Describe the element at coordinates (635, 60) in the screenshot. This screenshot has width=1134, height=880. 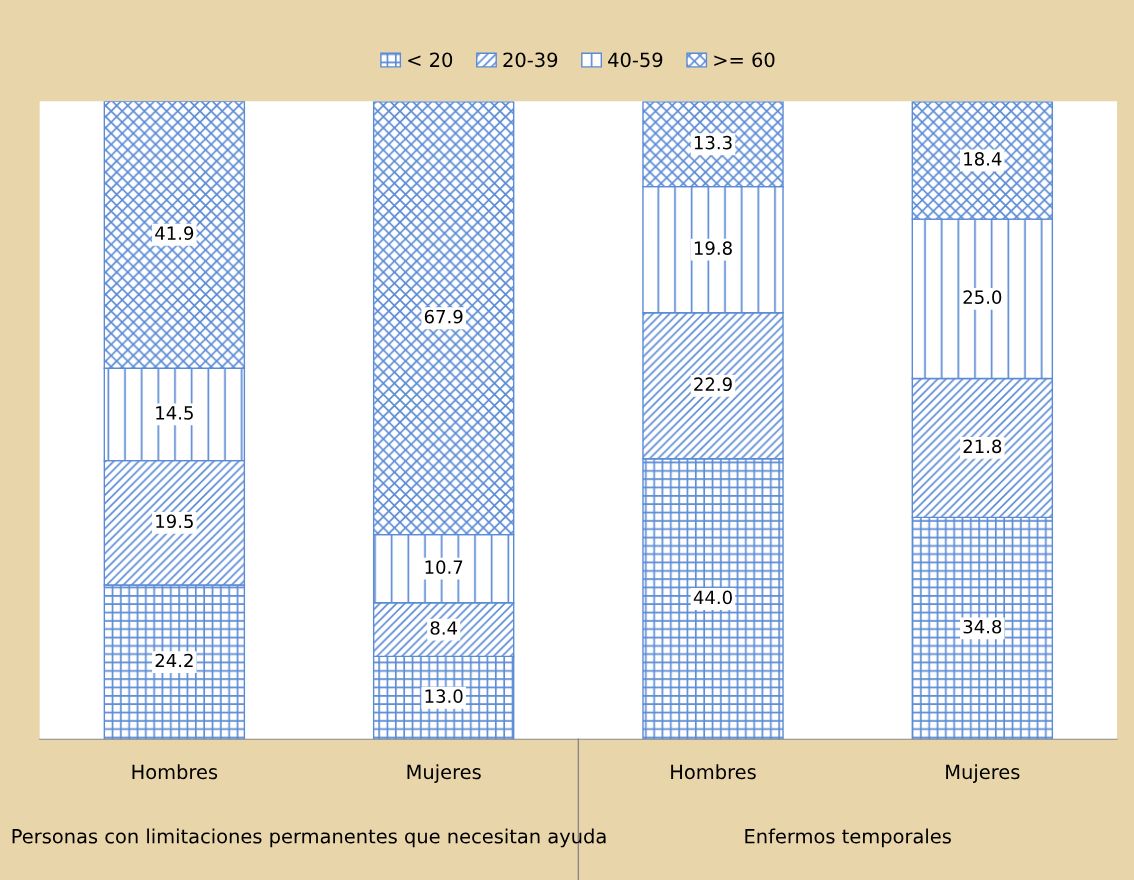
I see `legend-label: 40-59` at that location.